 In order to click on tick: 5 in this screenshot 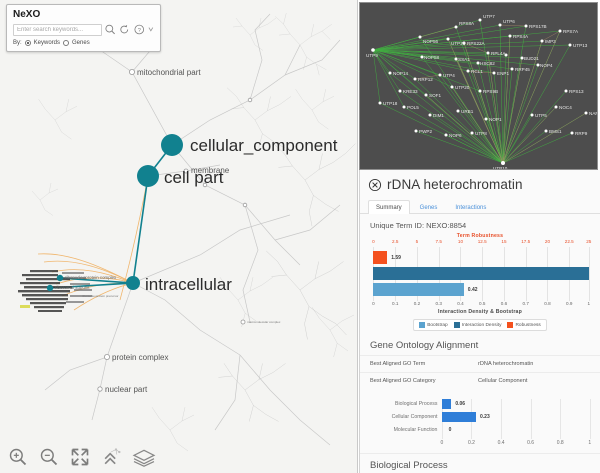, I will do `click(417, 241)`.